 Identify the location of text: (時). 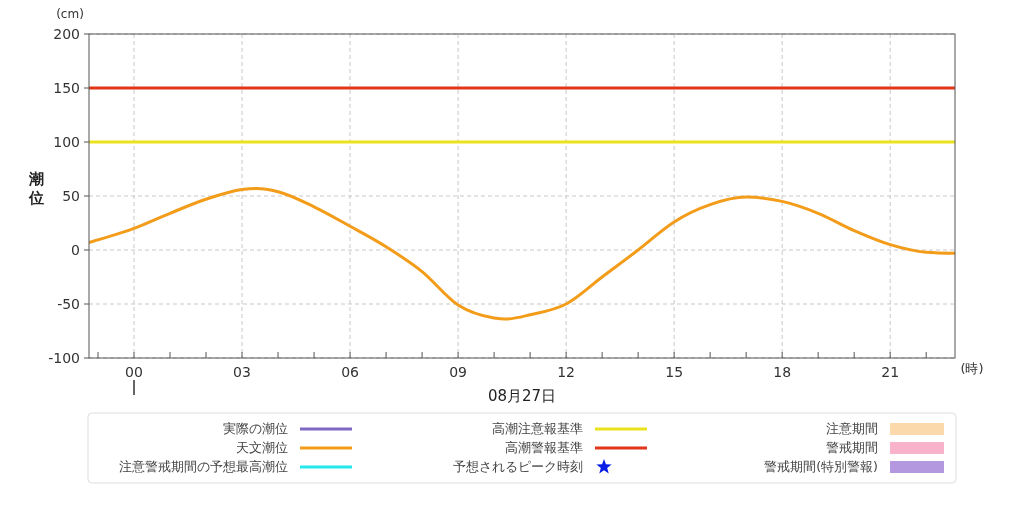
(972, 368).